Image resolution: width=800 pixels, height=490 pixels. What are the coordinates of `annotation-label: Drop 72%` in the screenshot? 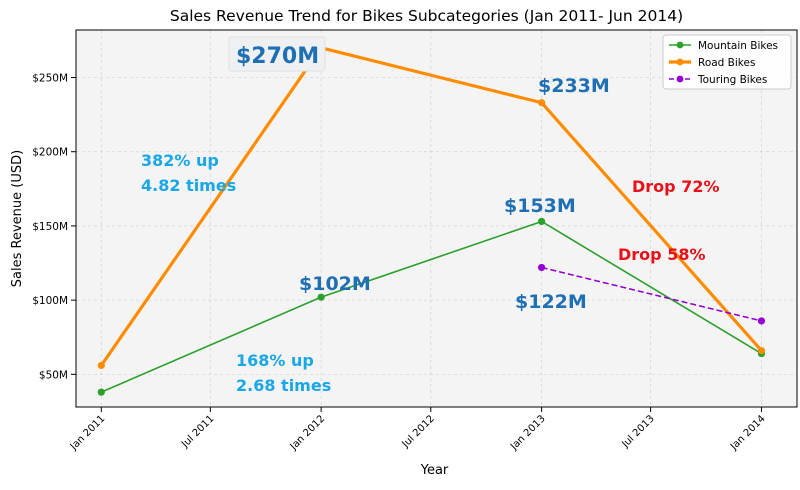 It's located at (675, 186).